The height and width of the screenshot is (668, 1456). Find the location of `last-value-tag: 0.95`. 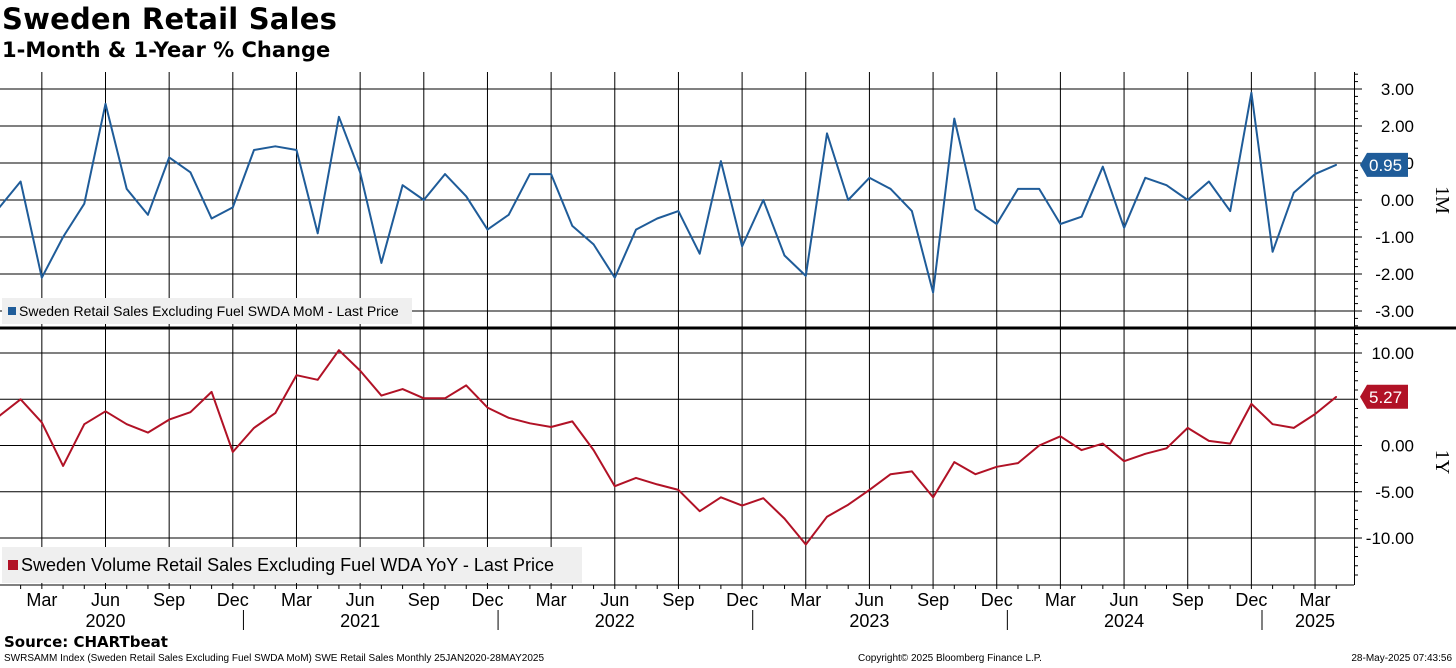

last-value-tag: 0.95 is located at coordinates (1384, 164).